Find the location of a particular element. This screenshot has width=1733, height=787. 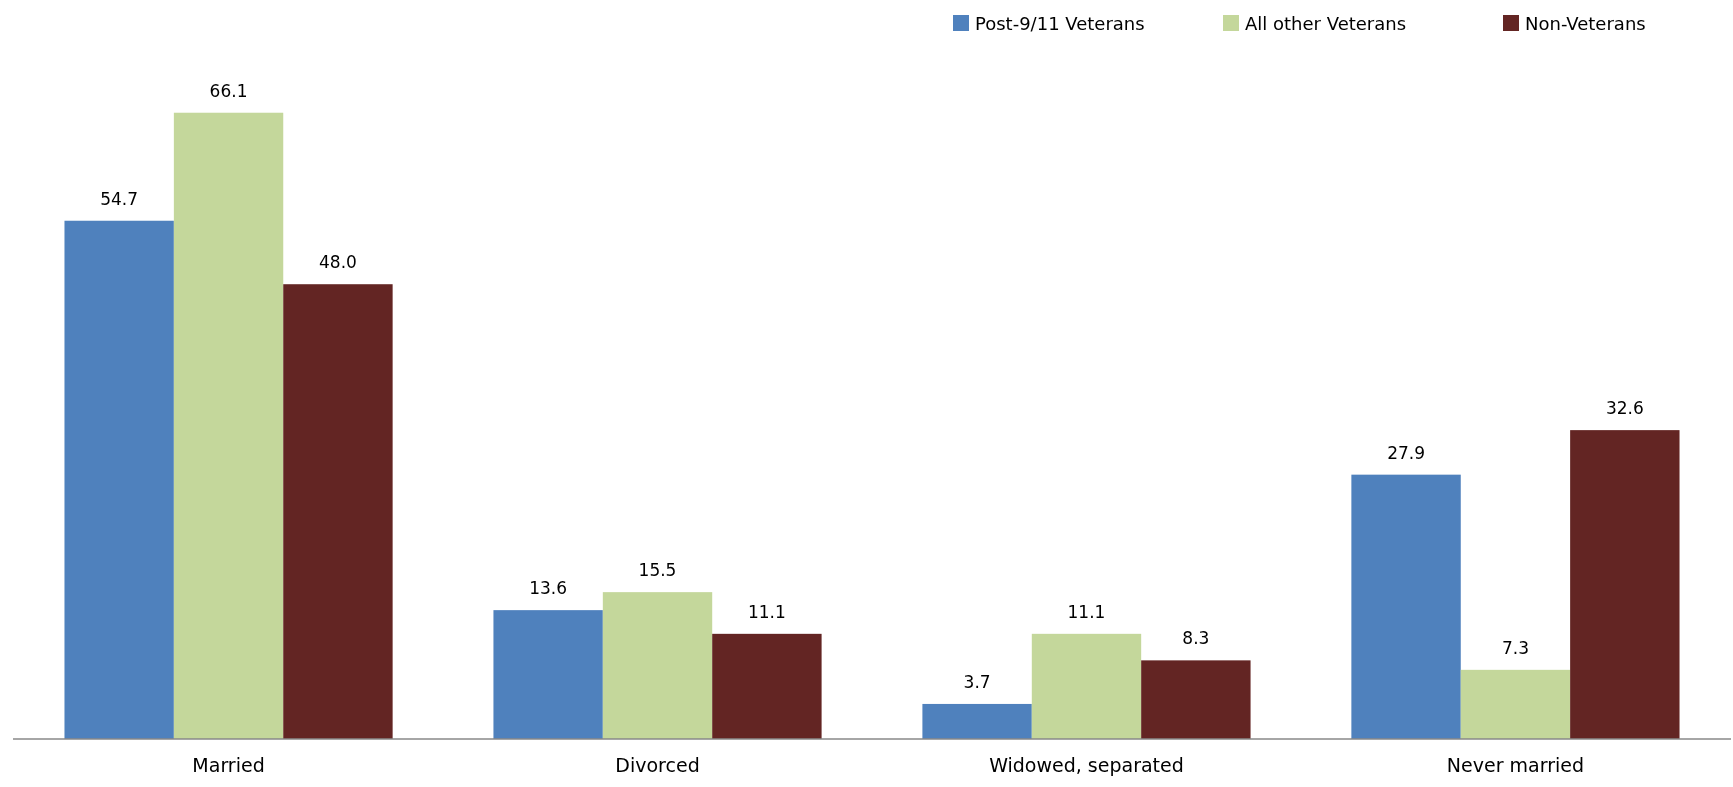

data-label: 7.3 is located at coordinates (1515, 647).